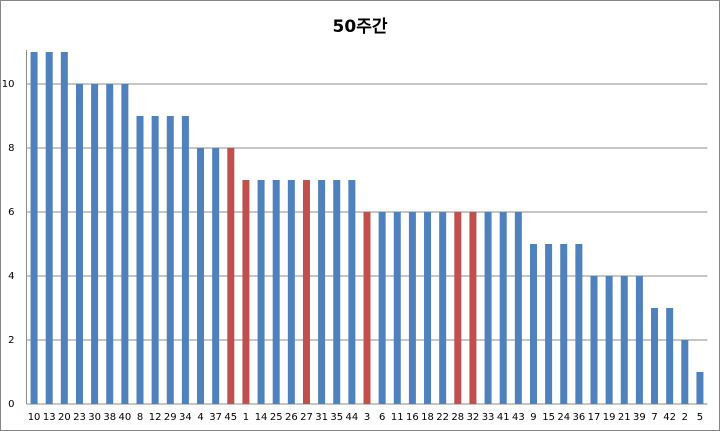 This screenshot has width=720, height=431. I want to click on x-tick-label: 20, so click(64, 417).